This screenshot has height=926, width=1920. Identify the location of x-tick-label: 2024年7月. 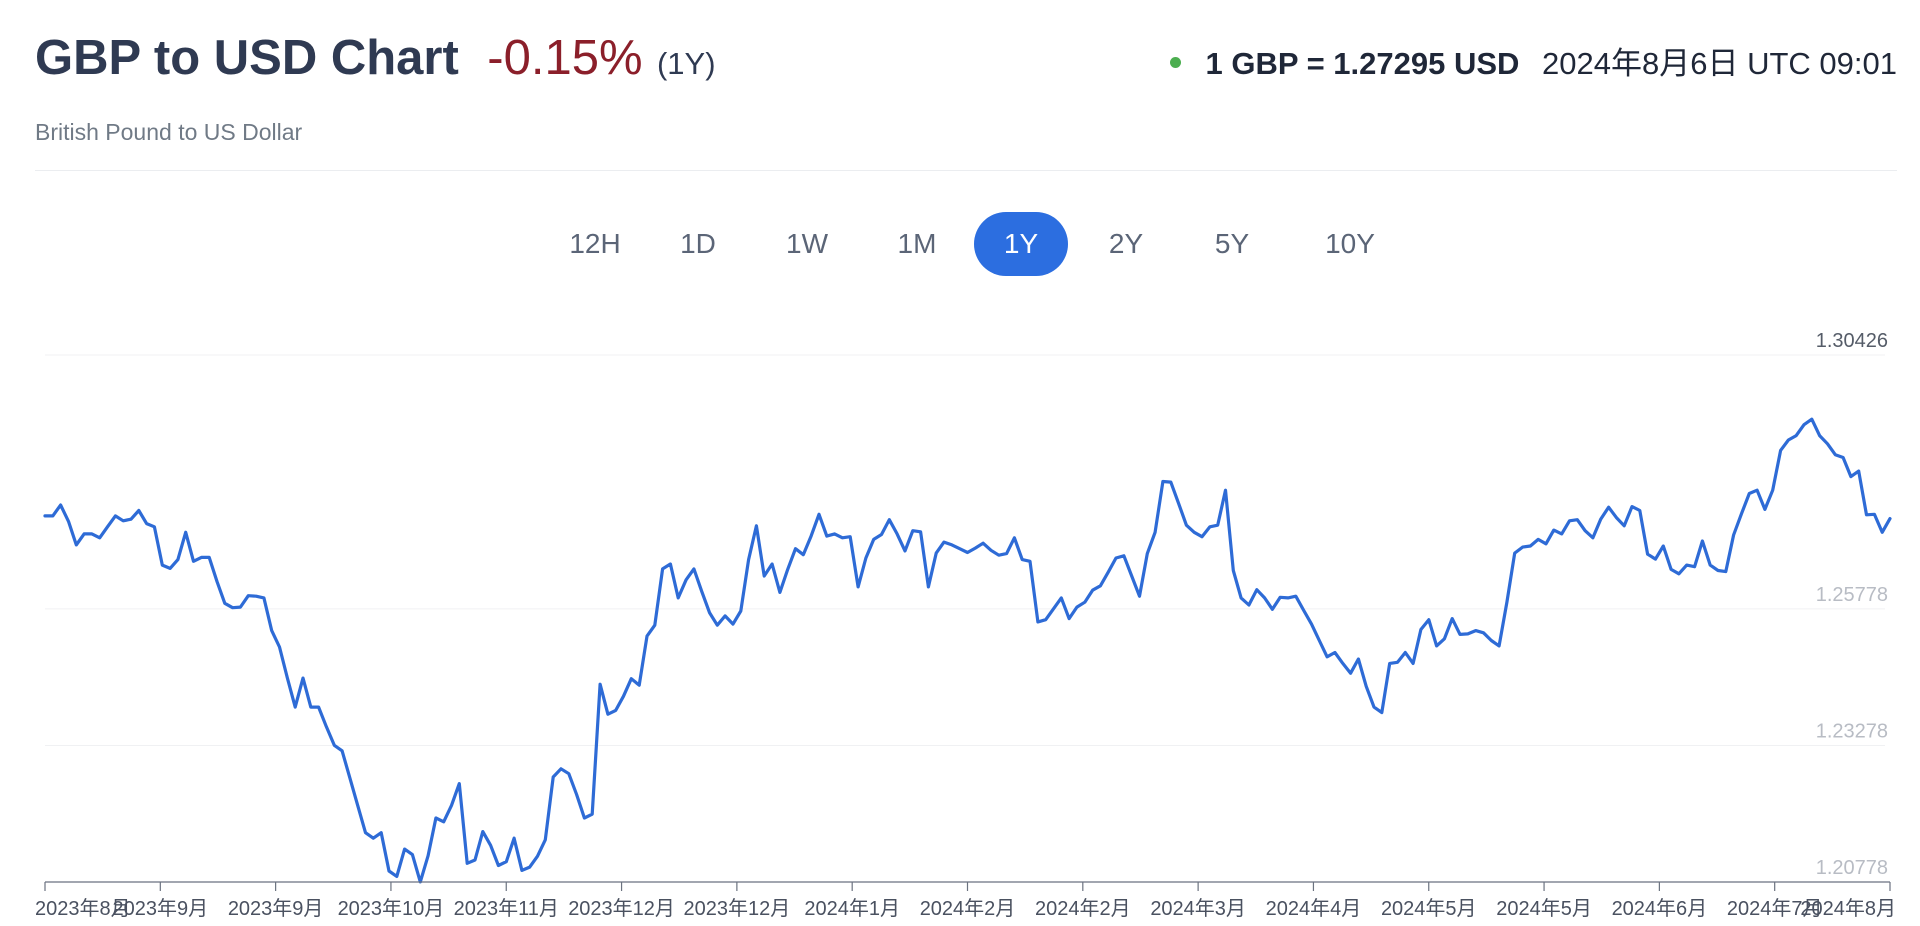
(1775, 908).